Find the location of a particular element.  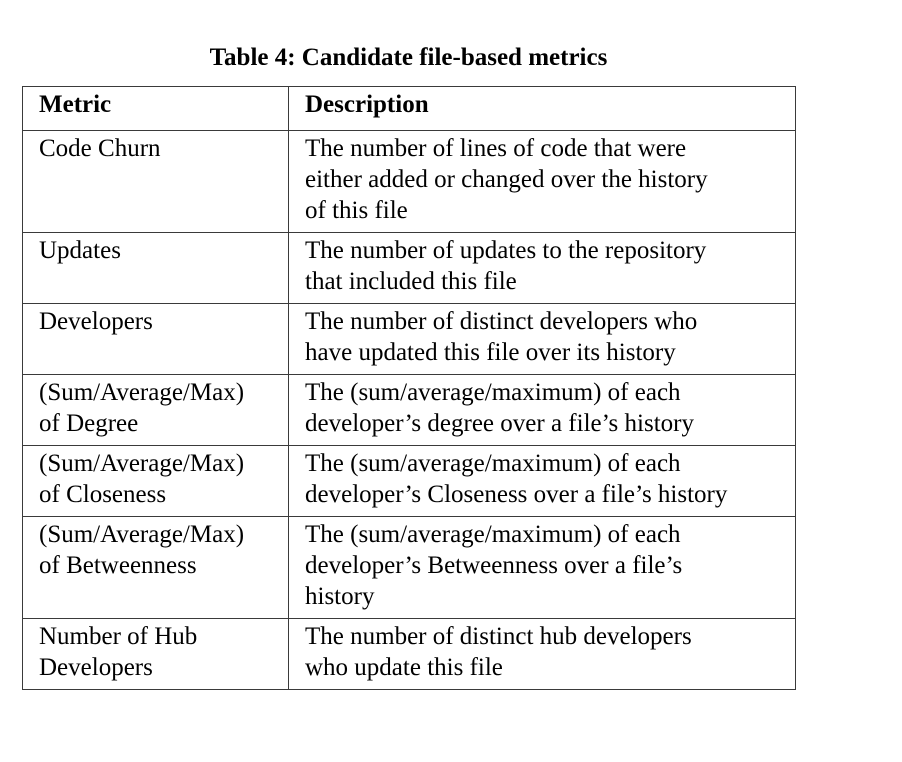

table-header-row: Metric Description is located at coordinates (409, 108).